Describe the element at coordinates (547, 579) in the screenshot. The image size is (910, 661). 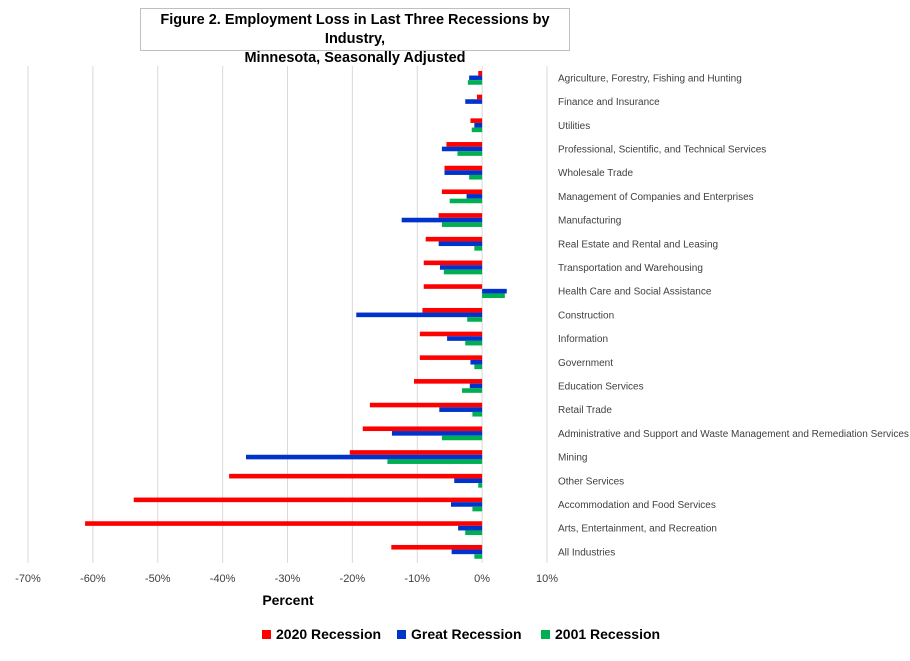
I see `x-tick-label: 10%` at that location.